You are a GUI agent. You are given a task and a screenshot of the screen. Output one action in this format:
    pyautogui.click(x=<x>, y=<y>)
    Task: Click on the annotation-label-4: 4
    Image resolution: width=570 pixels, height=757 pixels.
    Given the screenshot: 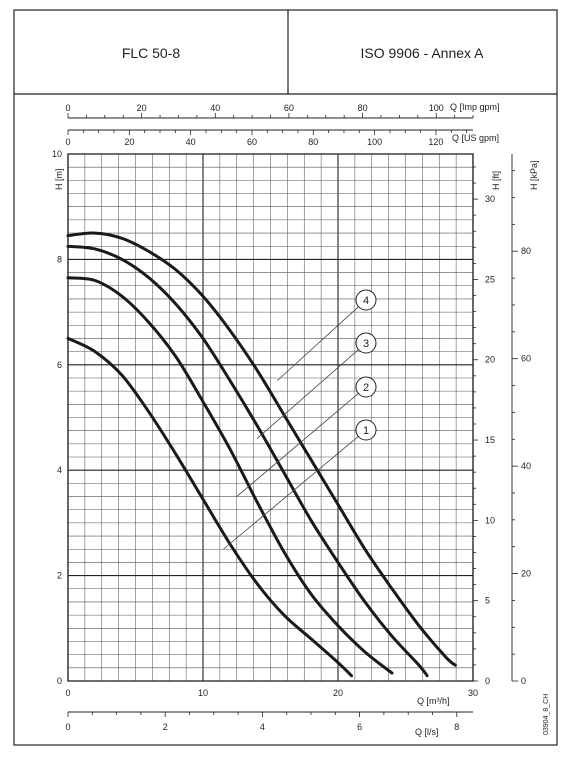 What is the action you would take?
    pyautogui.click(x=366, y=301)
    